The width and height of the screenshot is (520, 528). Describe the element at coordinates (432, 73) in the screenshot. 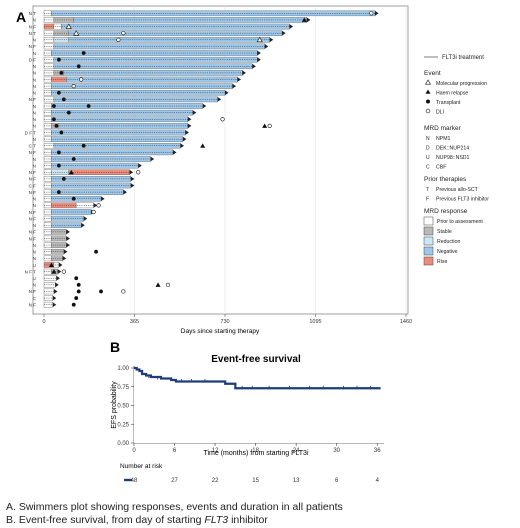

I see `legend-event-title: Event` at that location.